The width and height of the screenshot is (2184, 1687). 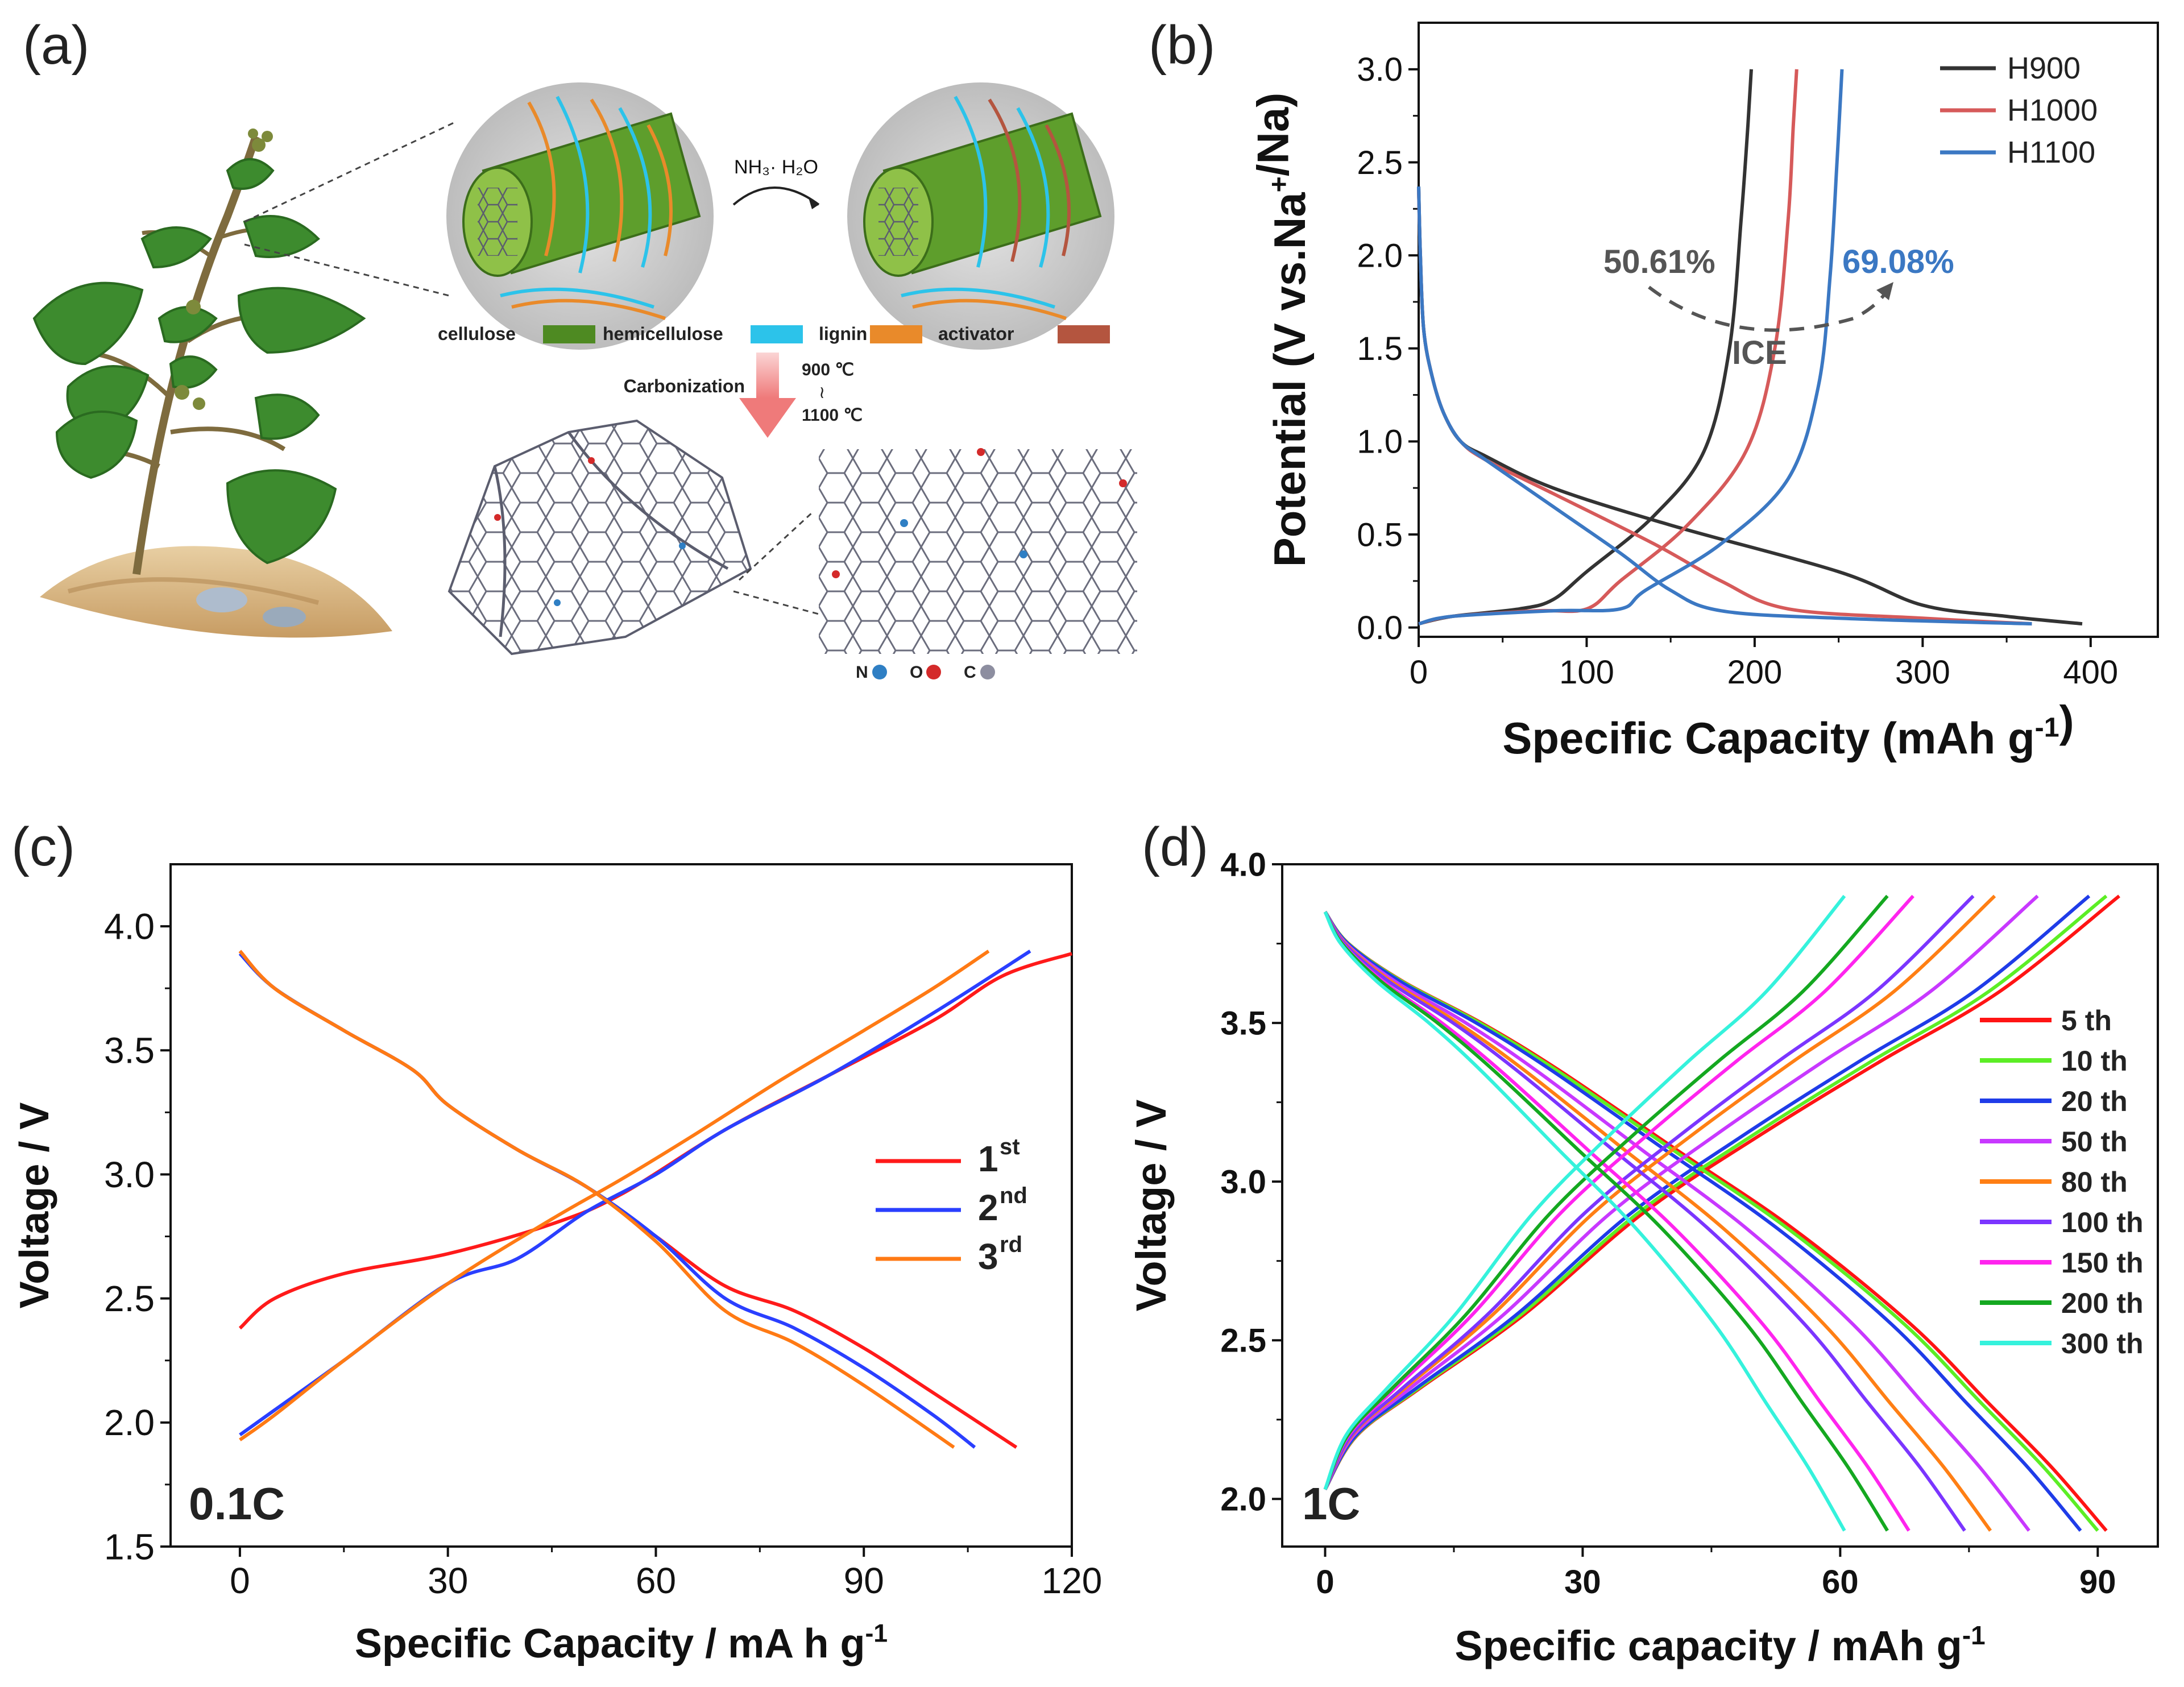 What do you see at coordinates (2086, 1021) in the screenshot?
I see `legend-label: 5 th` at bounding box center [2086, 1021].